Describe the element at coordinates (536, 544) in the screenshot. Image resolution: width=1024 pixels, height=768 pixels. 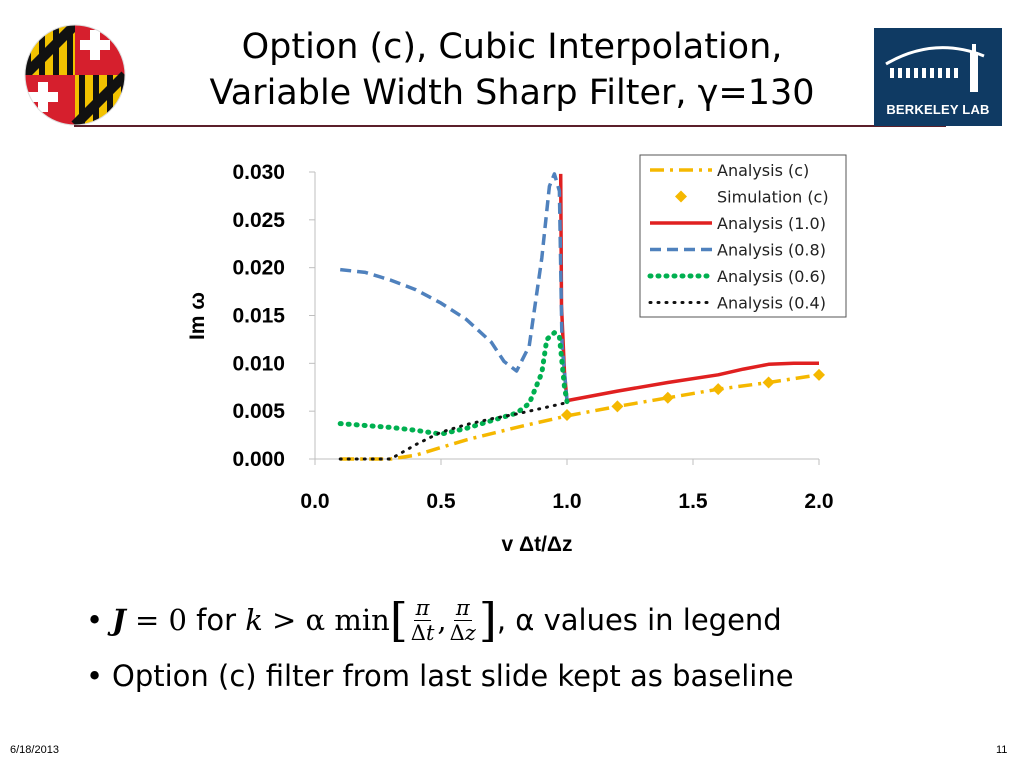
I see `x-axis-label: v Δt/Δz` at that location.